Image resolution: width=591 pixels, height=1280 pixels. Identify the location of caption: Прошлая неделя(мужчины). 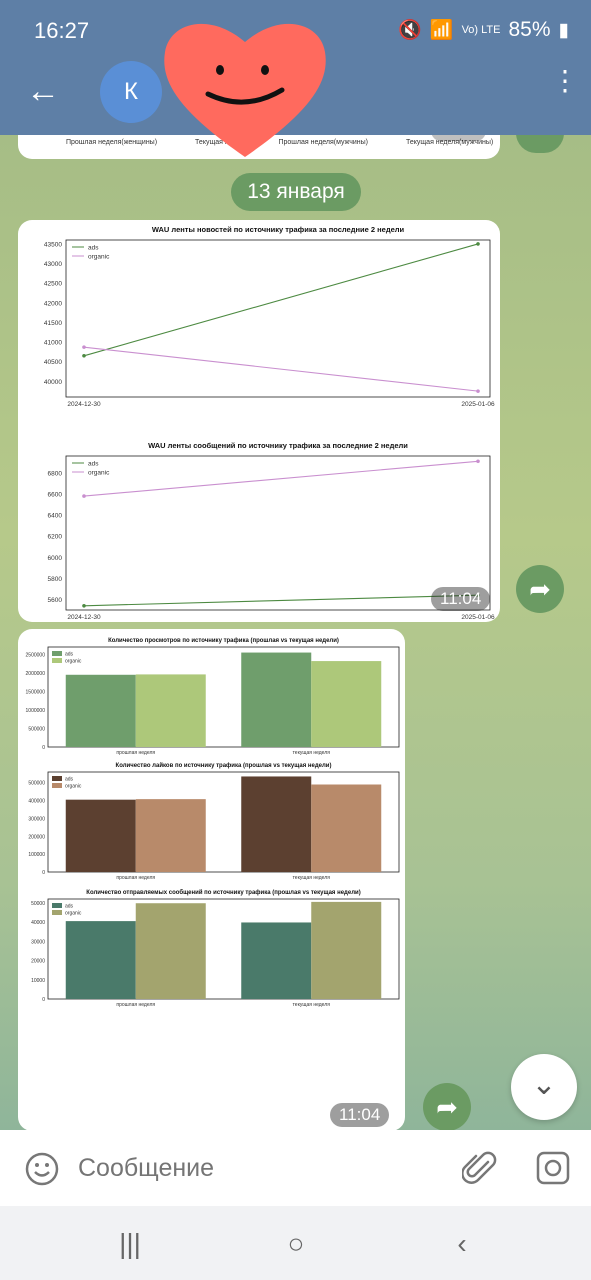
(323, 142).